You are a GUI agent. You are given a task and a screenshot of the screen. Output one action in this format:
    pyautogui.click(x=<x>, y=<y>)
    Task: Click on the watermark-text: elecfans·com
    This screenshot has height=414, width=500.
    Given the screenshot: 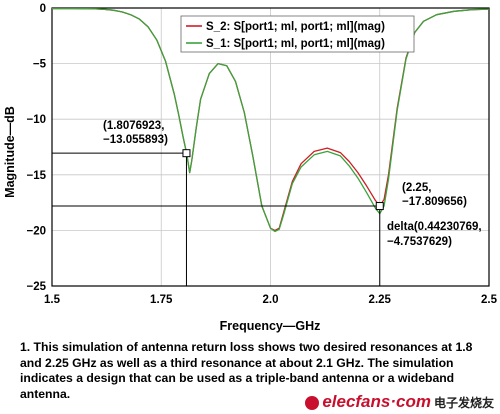 What is the action you would take?
    pyautogui.click(x=376, y=401)
    